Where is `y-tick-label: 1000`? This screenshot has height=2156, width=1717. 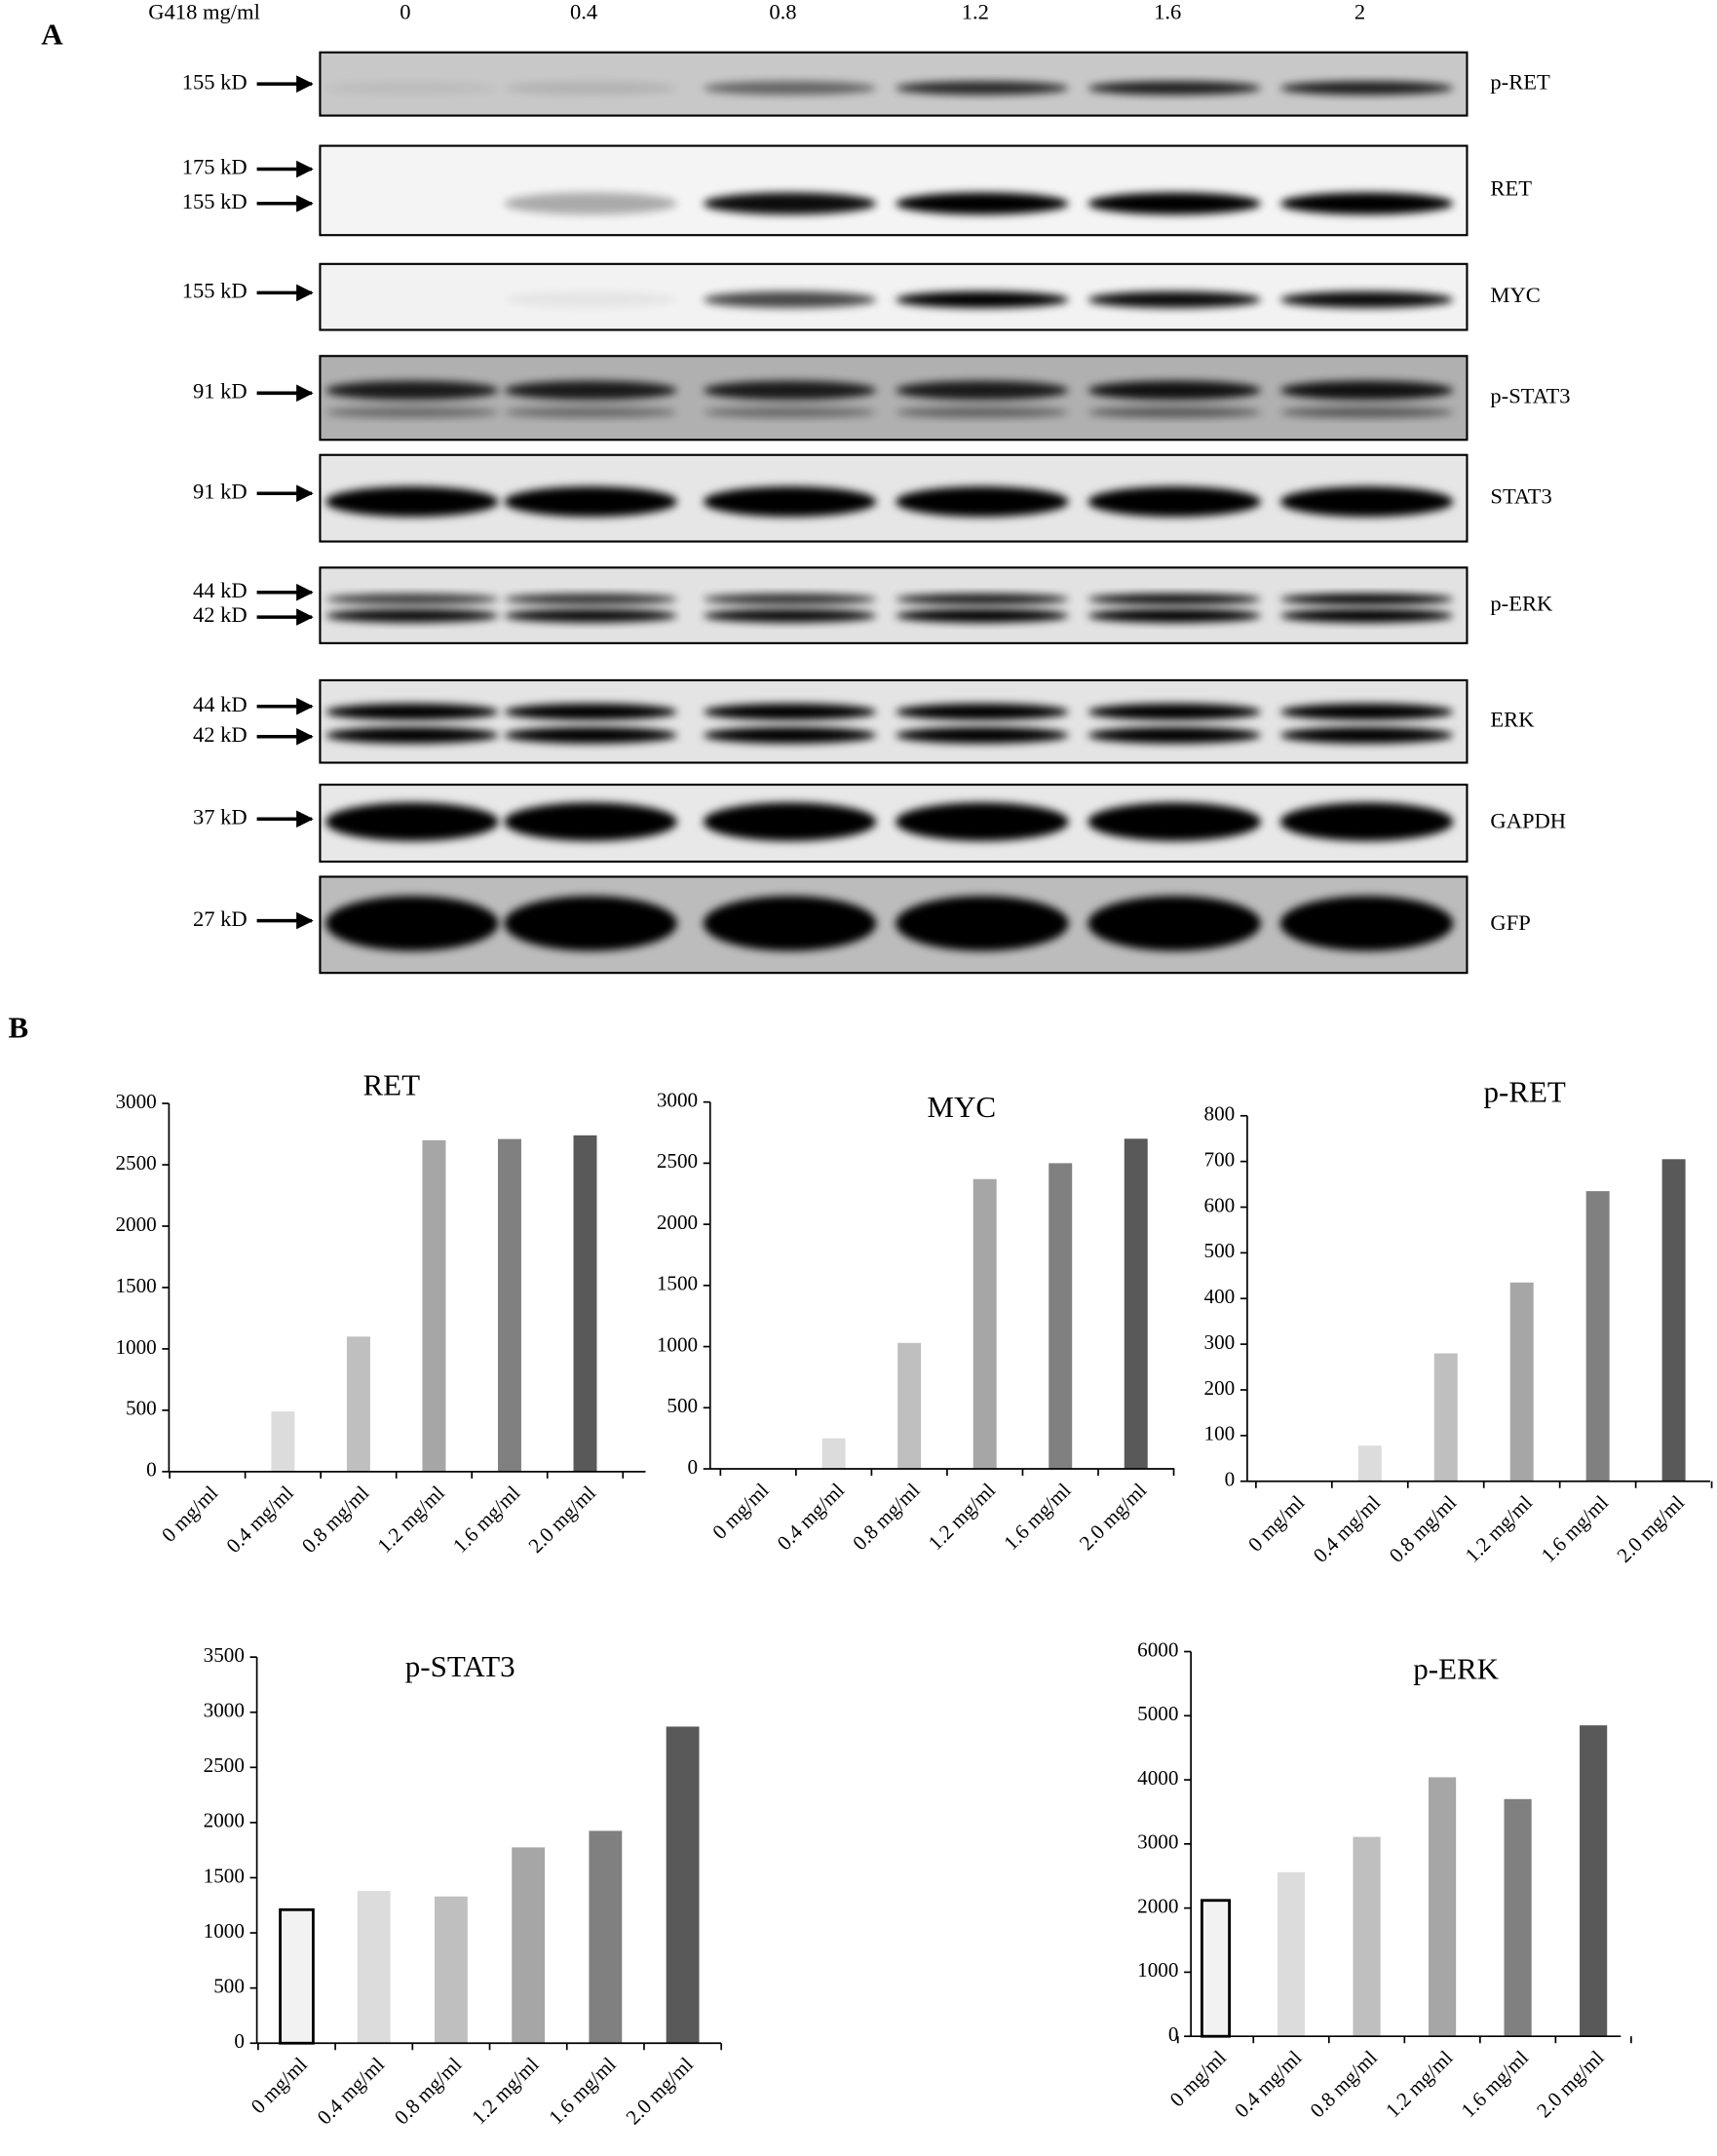
y-tick-label: 1000 is located at coordinates (677, 1344).